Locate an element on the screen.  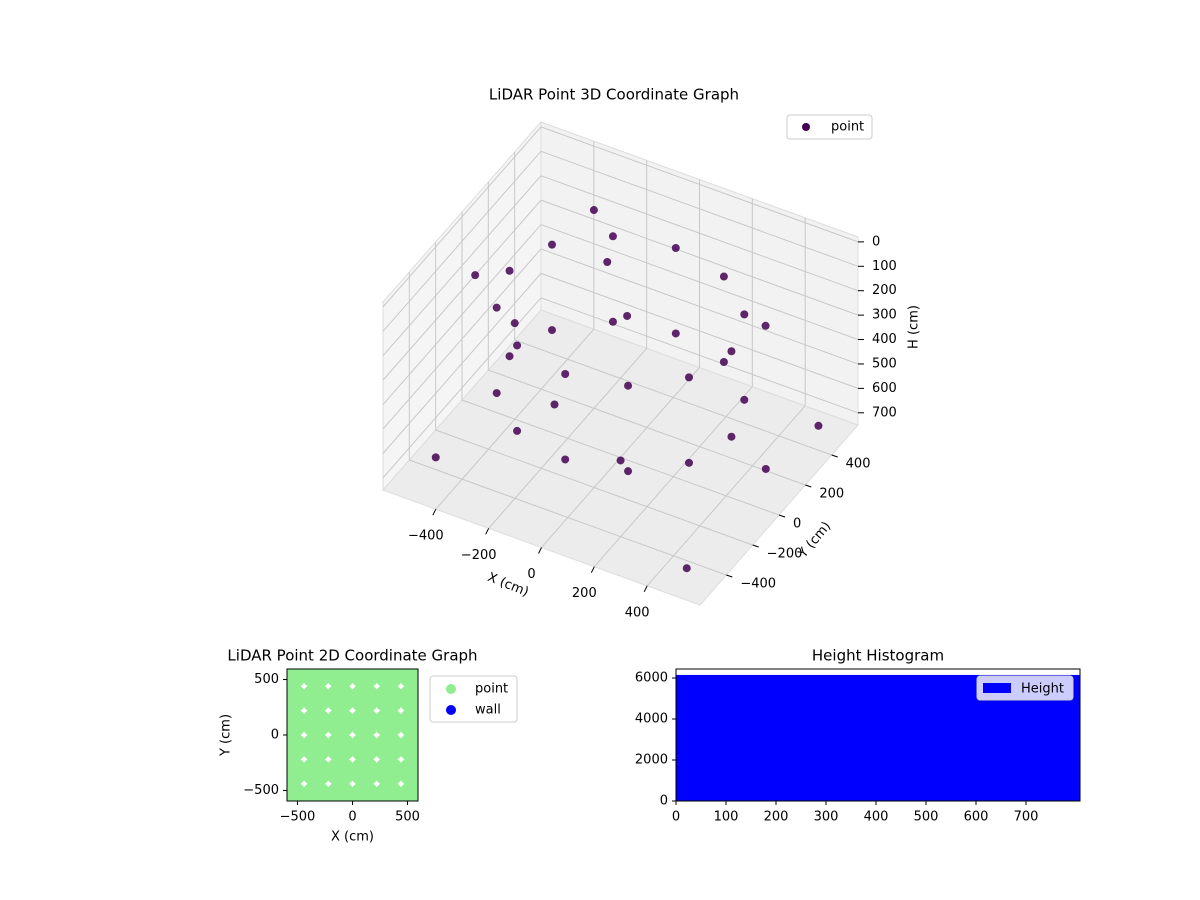
z-tick-label: 400 is located at coordinates (884, 339).